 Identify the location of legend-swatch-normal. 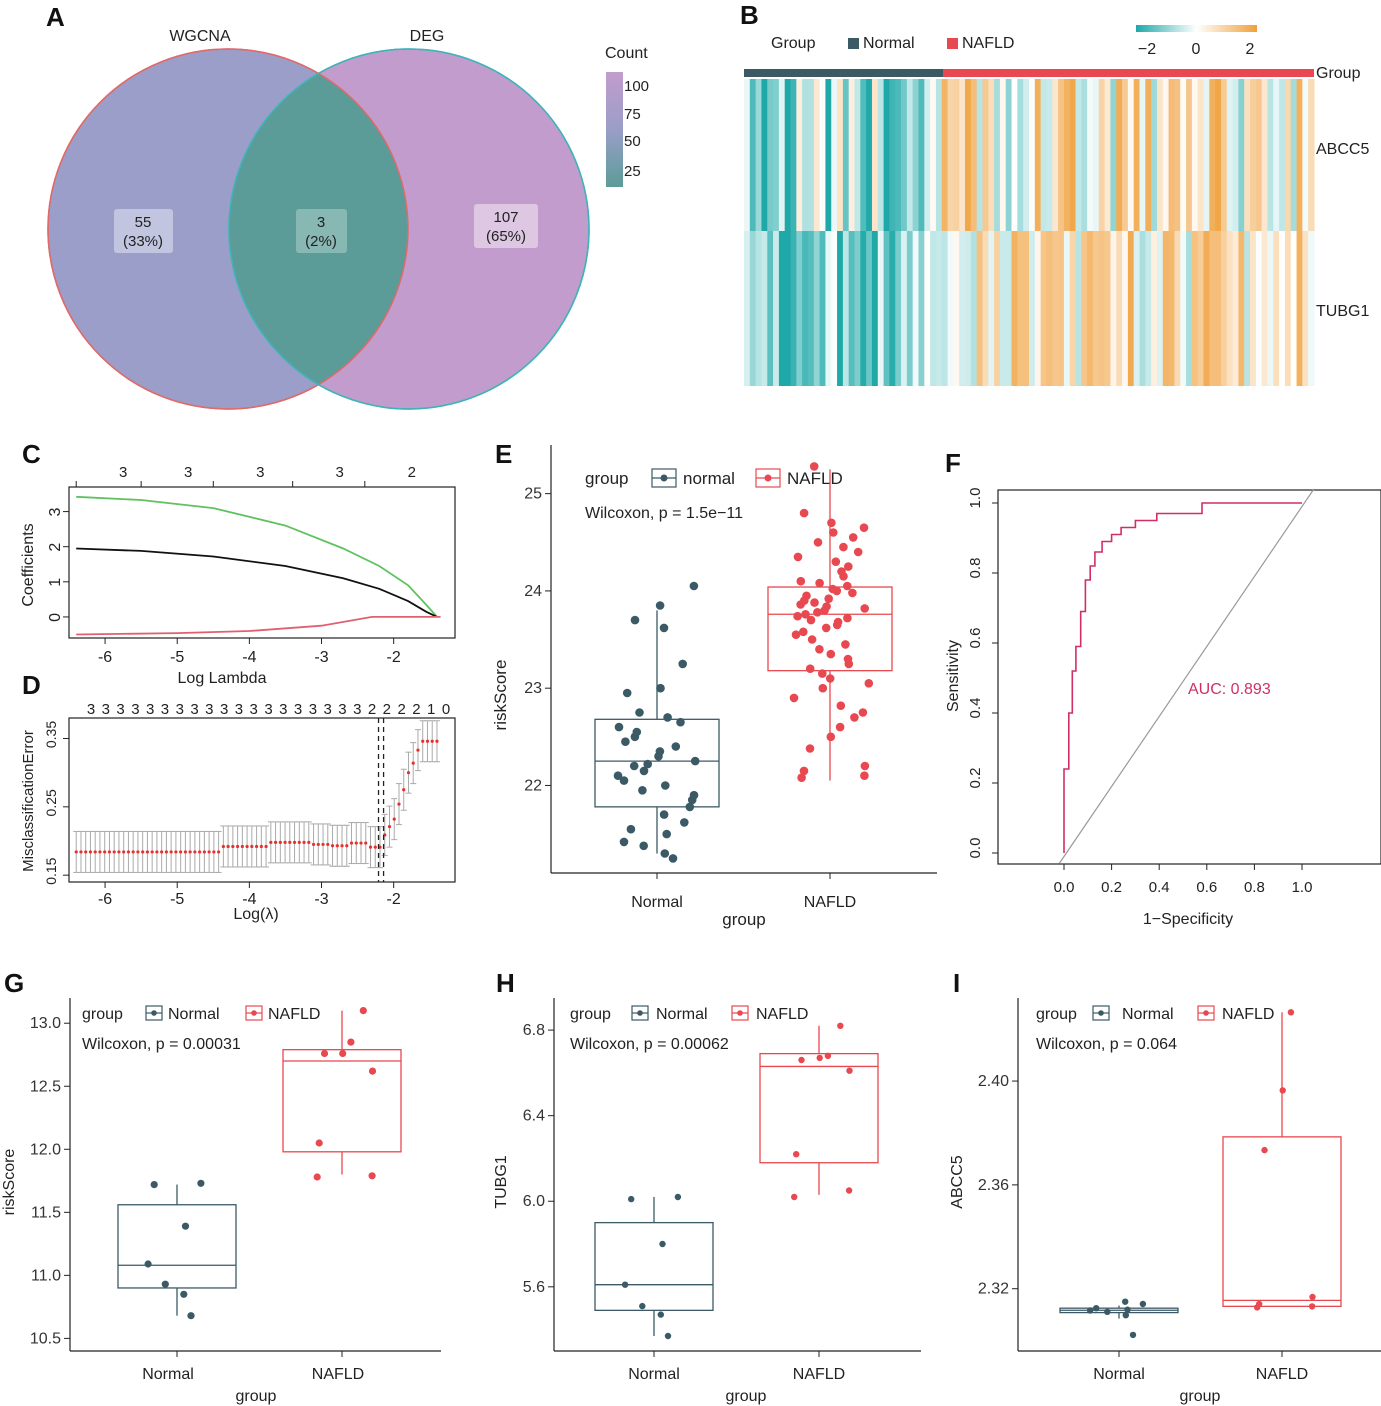
(853, 43).